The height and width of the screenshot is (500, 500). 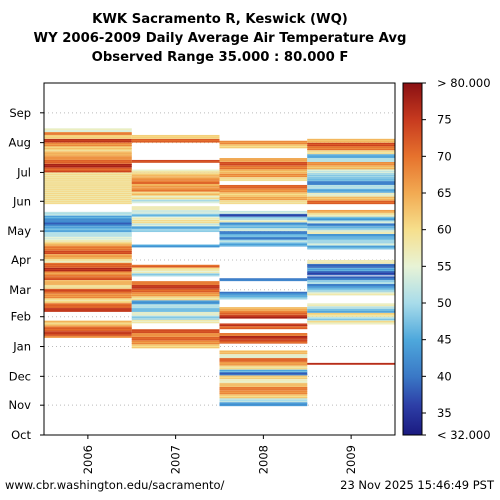 I want to click on y-axis: Oct Nov Dec Jan Feb Mar Apr May Jun Jul Aug Sep, so click(x=25, y=274).